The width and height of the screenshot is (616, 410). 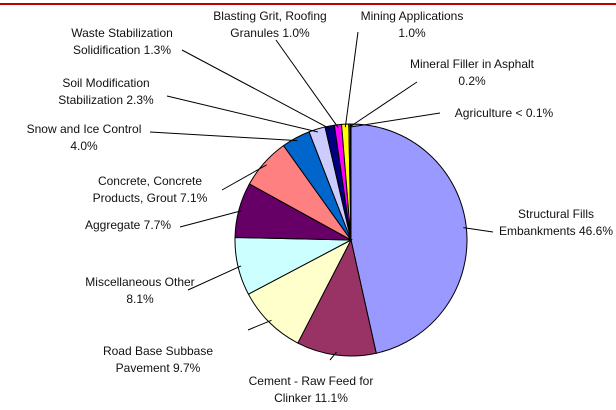 What do you see at coordinates (556, 214) in the screenshot?
I see `slice-label-line: Structural Fills` at bounding box center [556, 214].